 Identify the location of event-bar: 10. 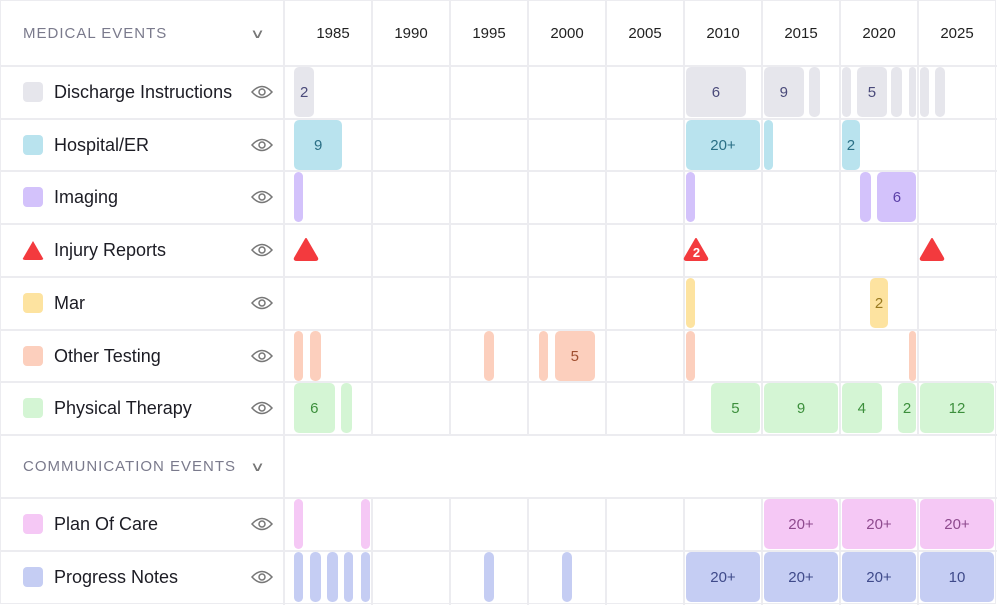
(957, 577).